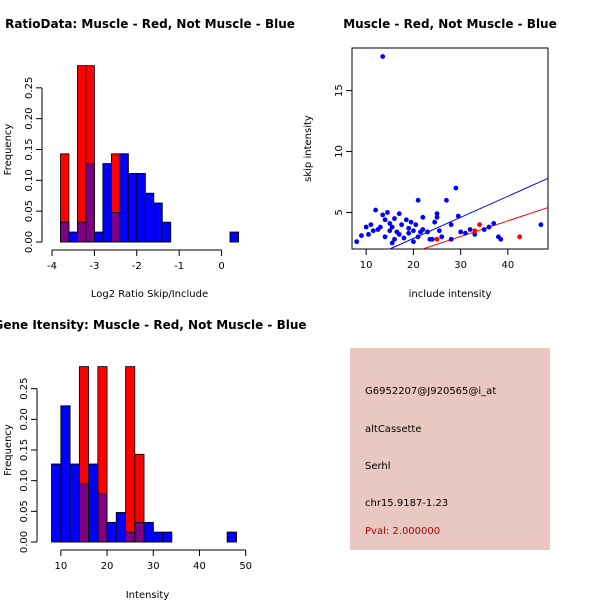 The image size is (600, 600). What do you see at coordinates (24, 389) in the screenshot?
I see `intensity-y-tick-label-5: 0.25` at bounding box center [24, 389].